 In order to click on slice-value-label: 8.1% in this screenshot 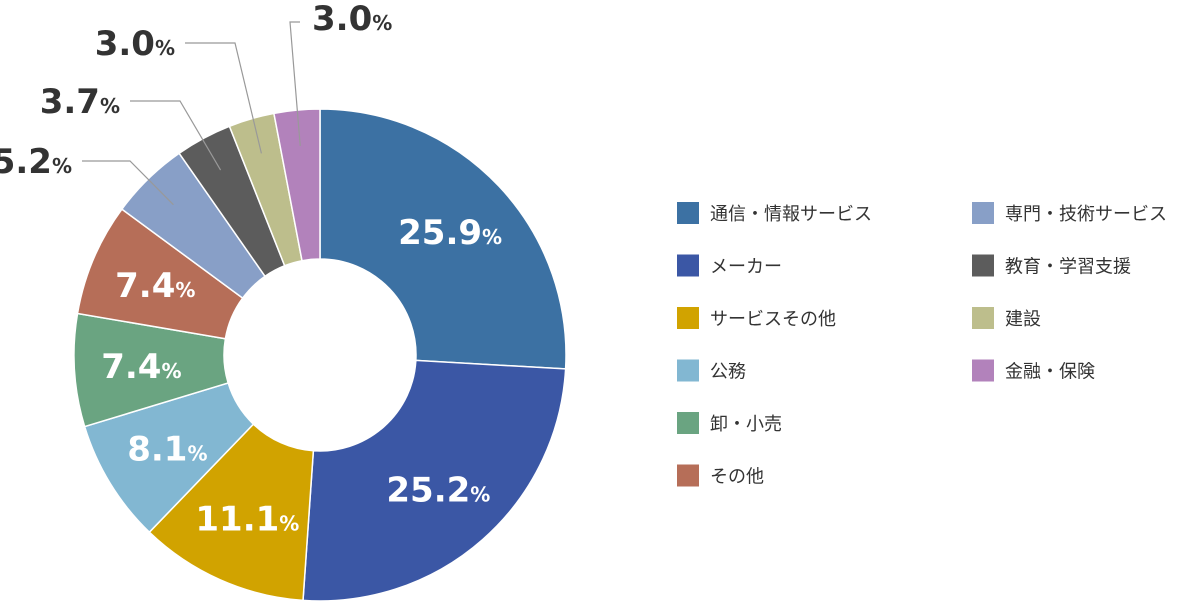, I will do `click(167, 450)`.